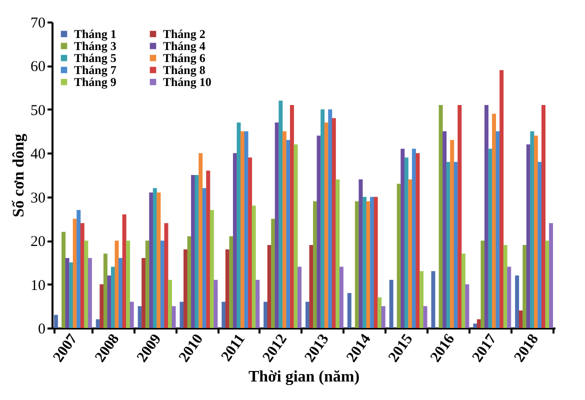 The width and height of the screenshot is (585, 400). I want to click on y-tick-label: 50, so click(38, 110).